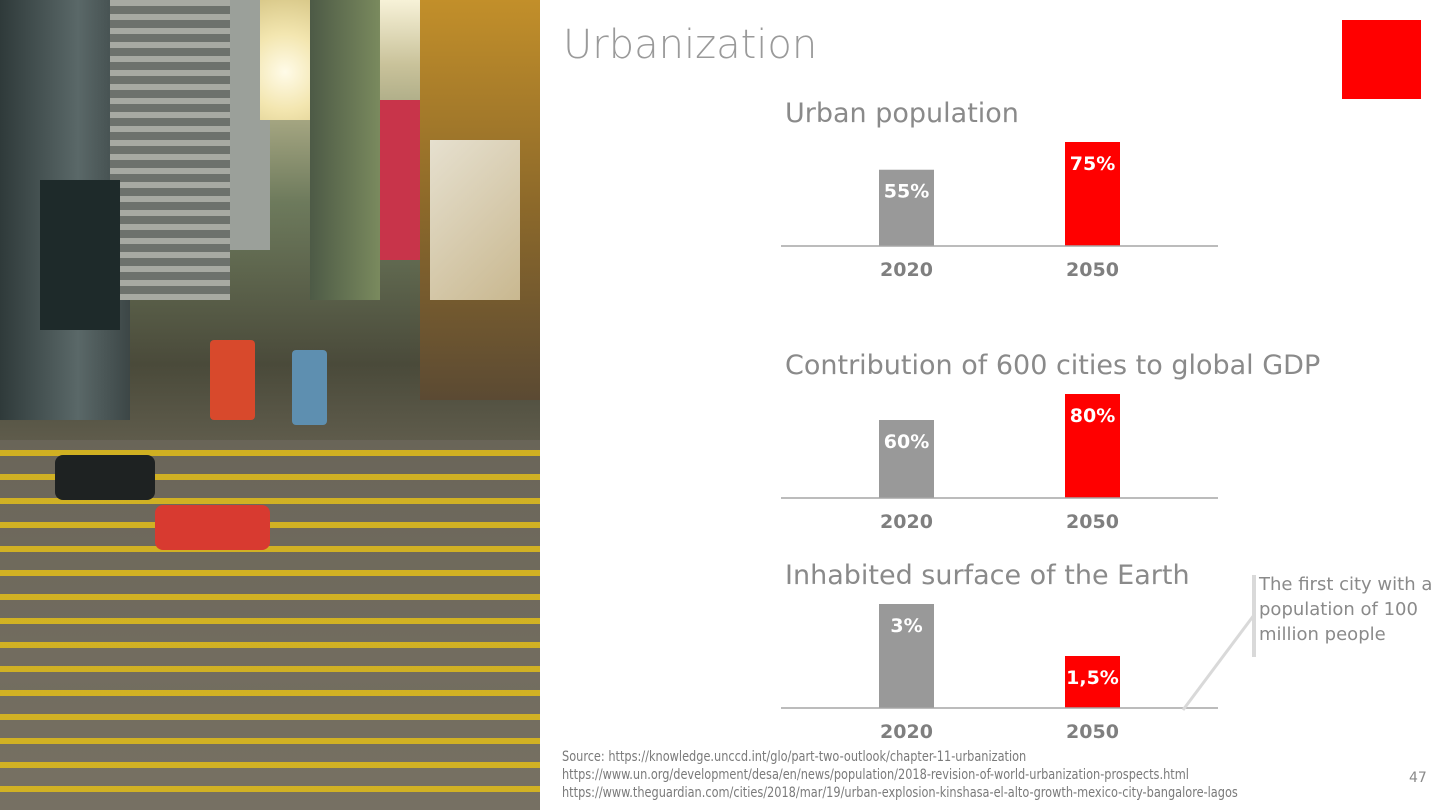 This screenshot has width=1440, height=810. Describe the element at coordinates (1381, 59) in the screenshot. I see `accent-square` at that location.